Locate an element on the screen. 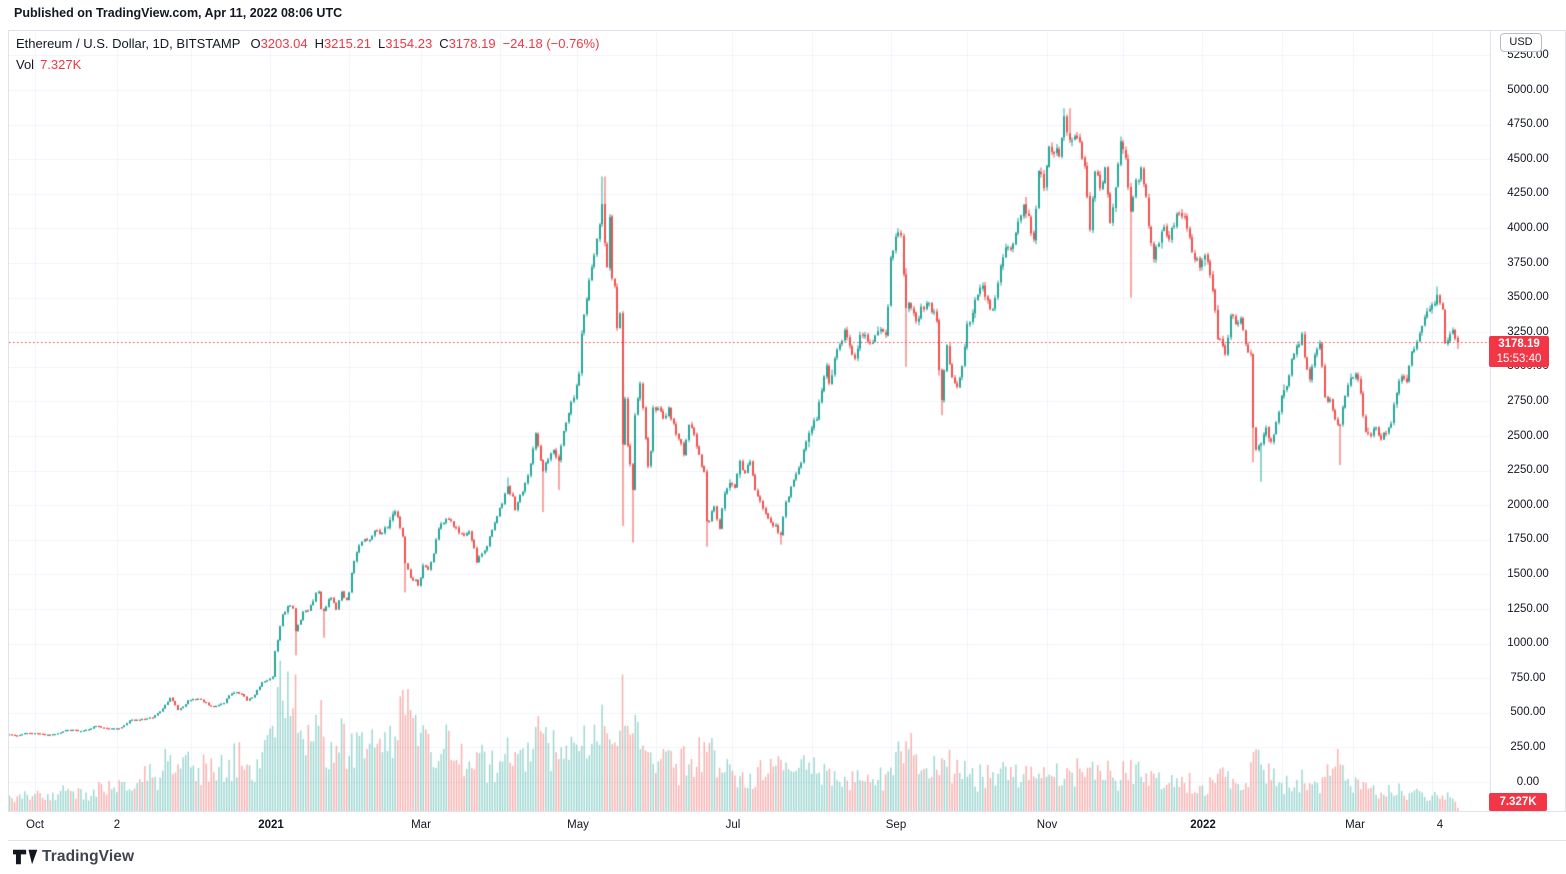 Image resolution: width=1566 pixels, height=874 pixels. price-tick-label: 1750.00 is located at coordinates (1528, 539).